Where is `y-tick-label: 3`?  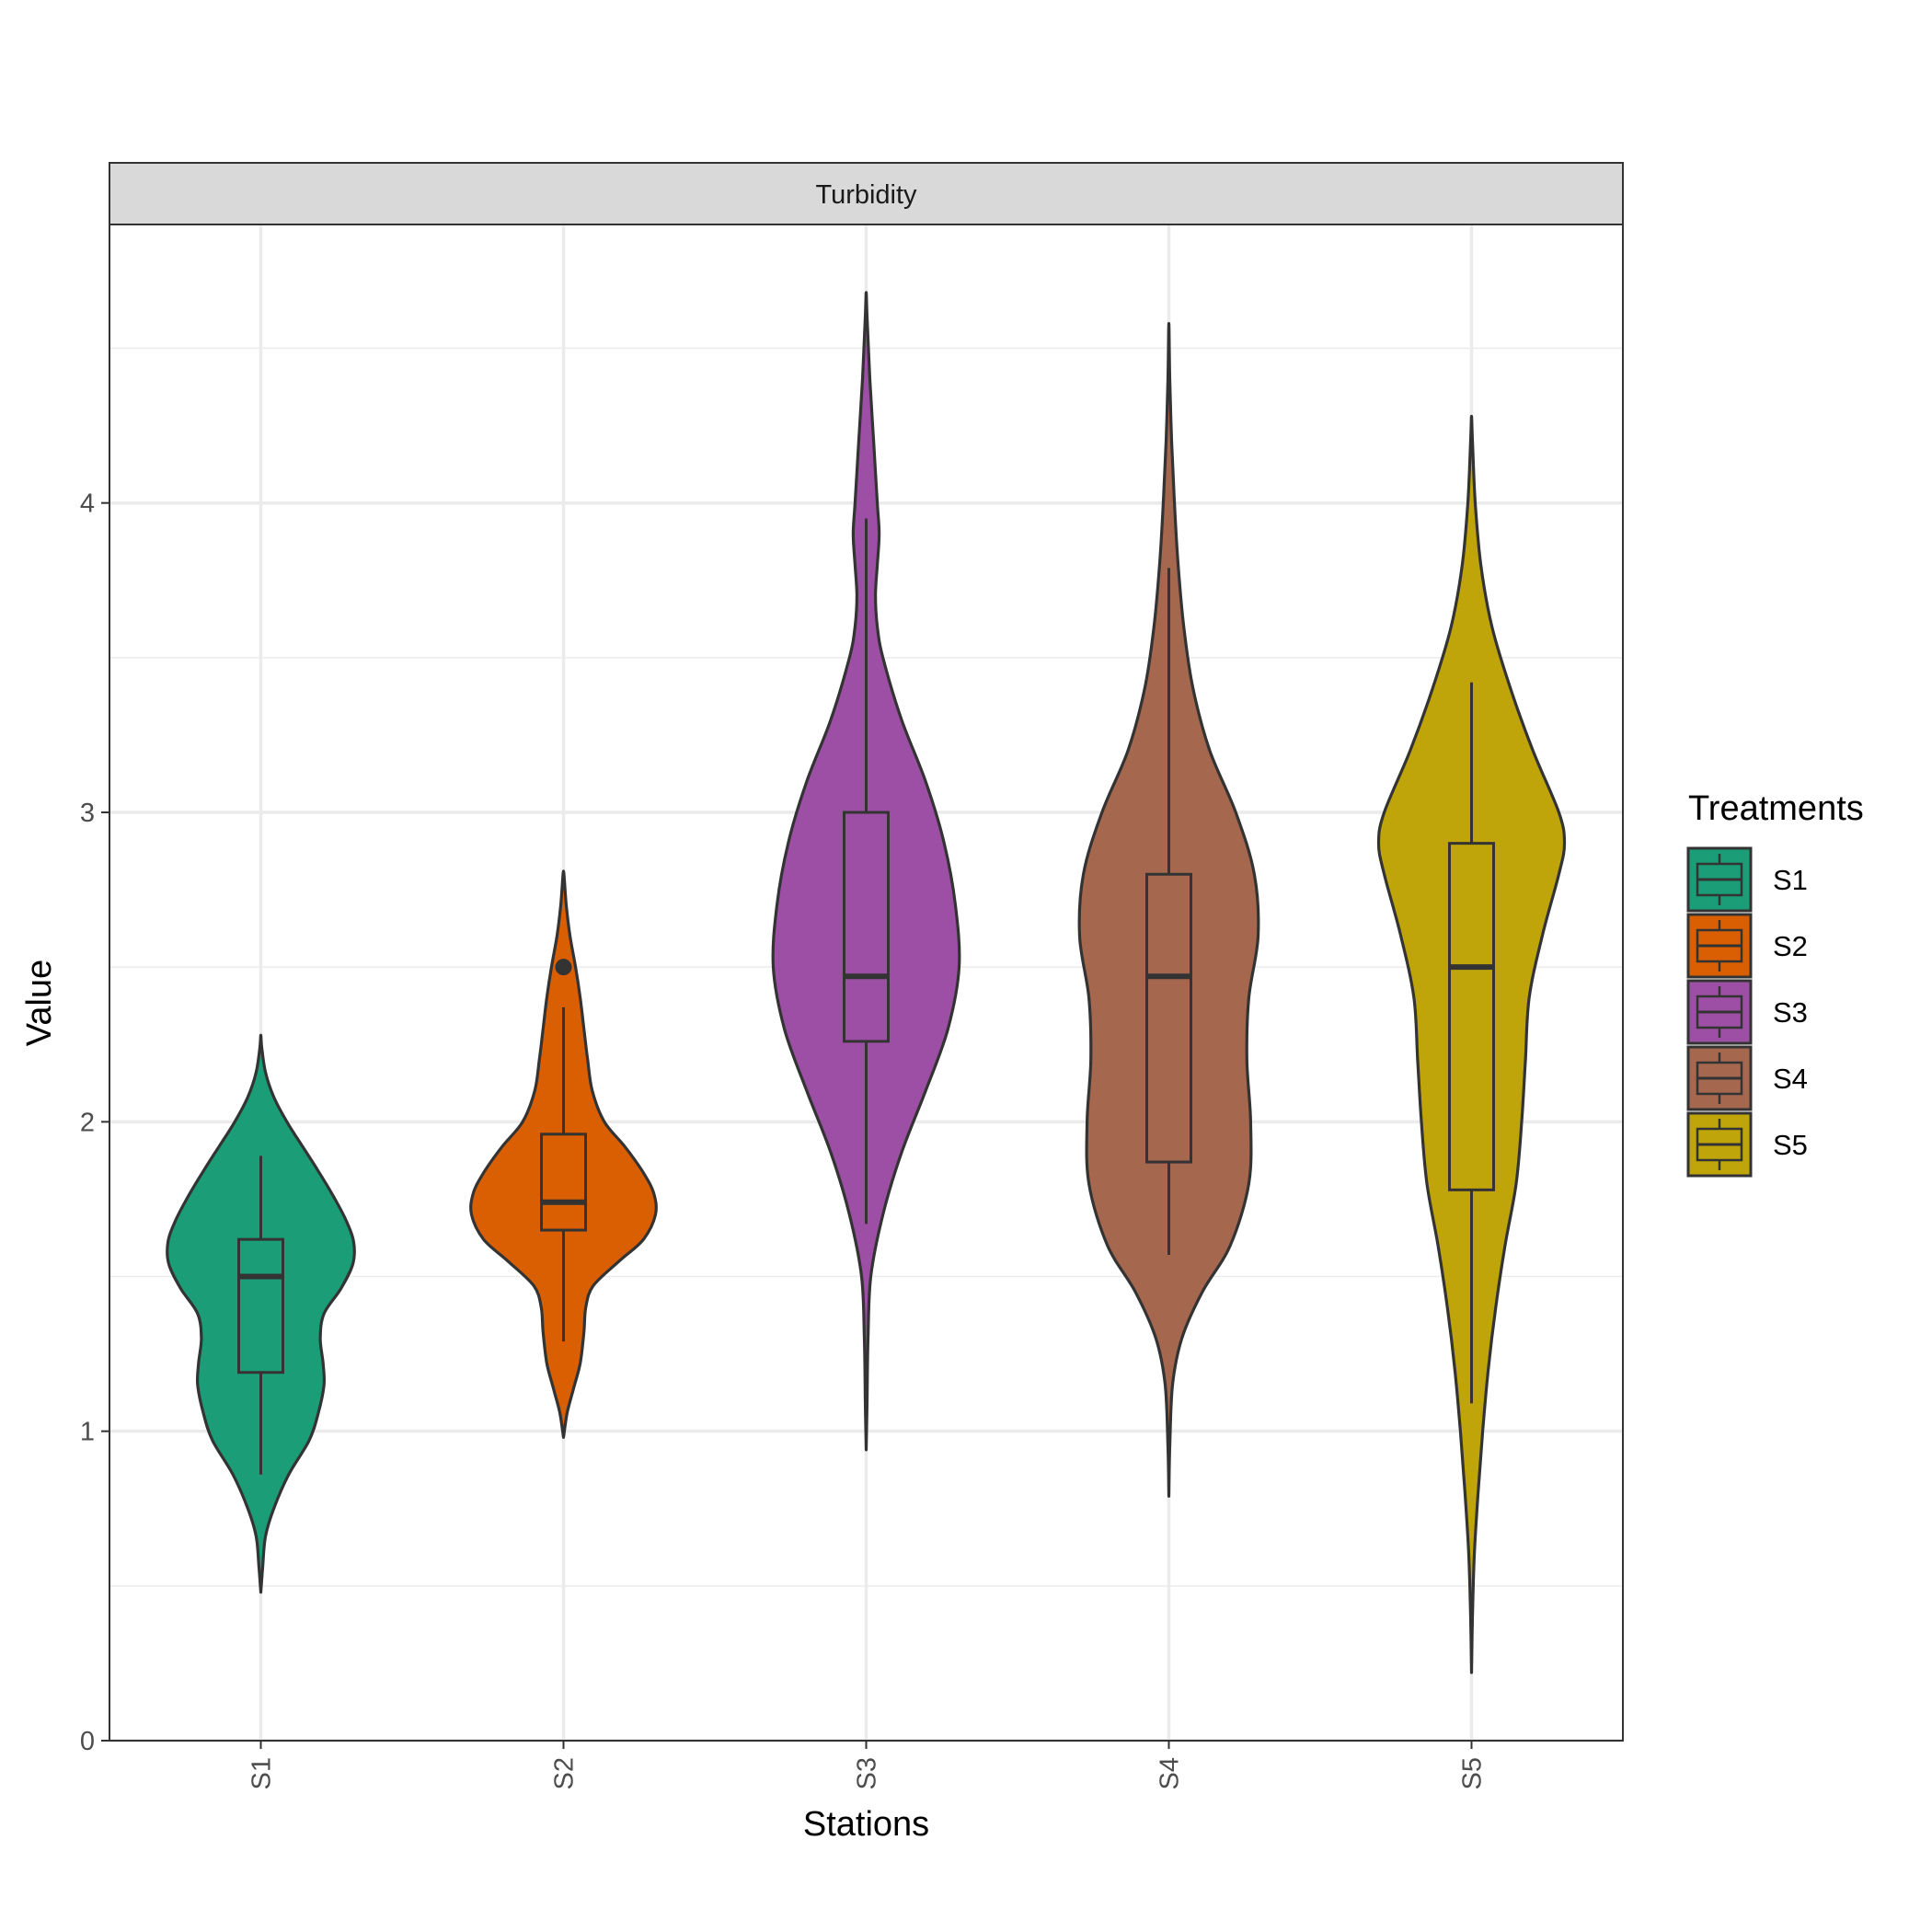 y-tick-label: 3 is located at coordinates (87, 813).